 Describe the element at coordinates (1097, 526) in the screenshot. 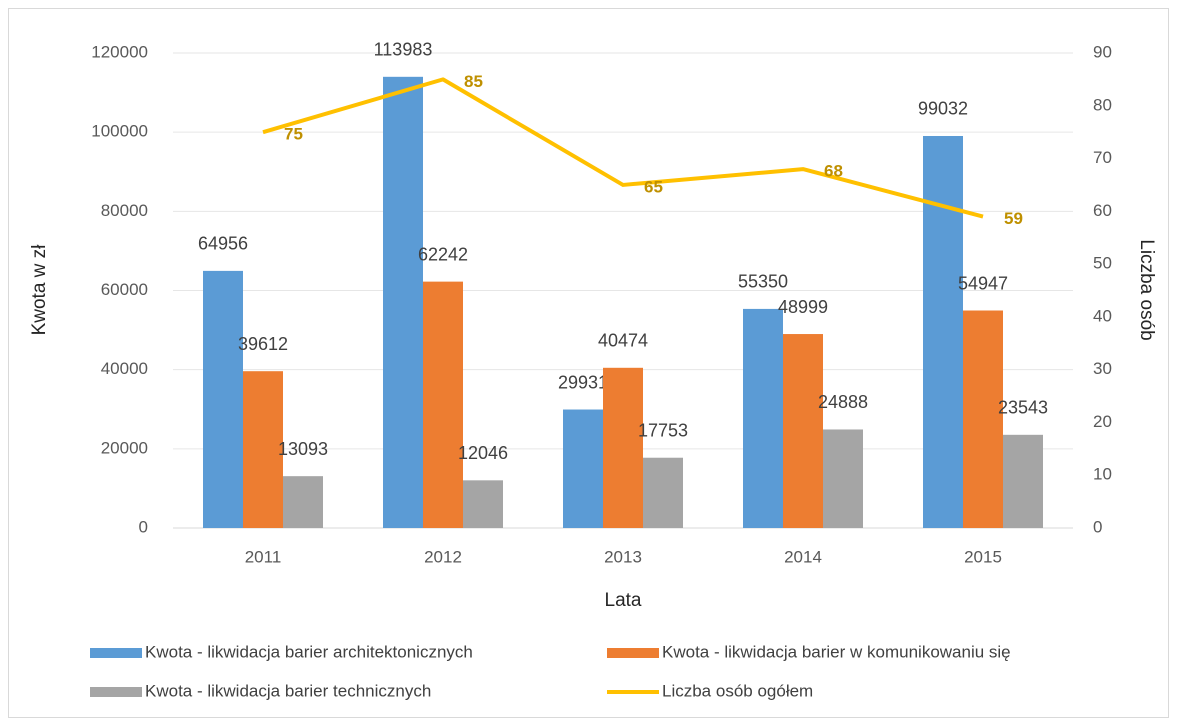

I see `y2-tick-label: 0` at that location.